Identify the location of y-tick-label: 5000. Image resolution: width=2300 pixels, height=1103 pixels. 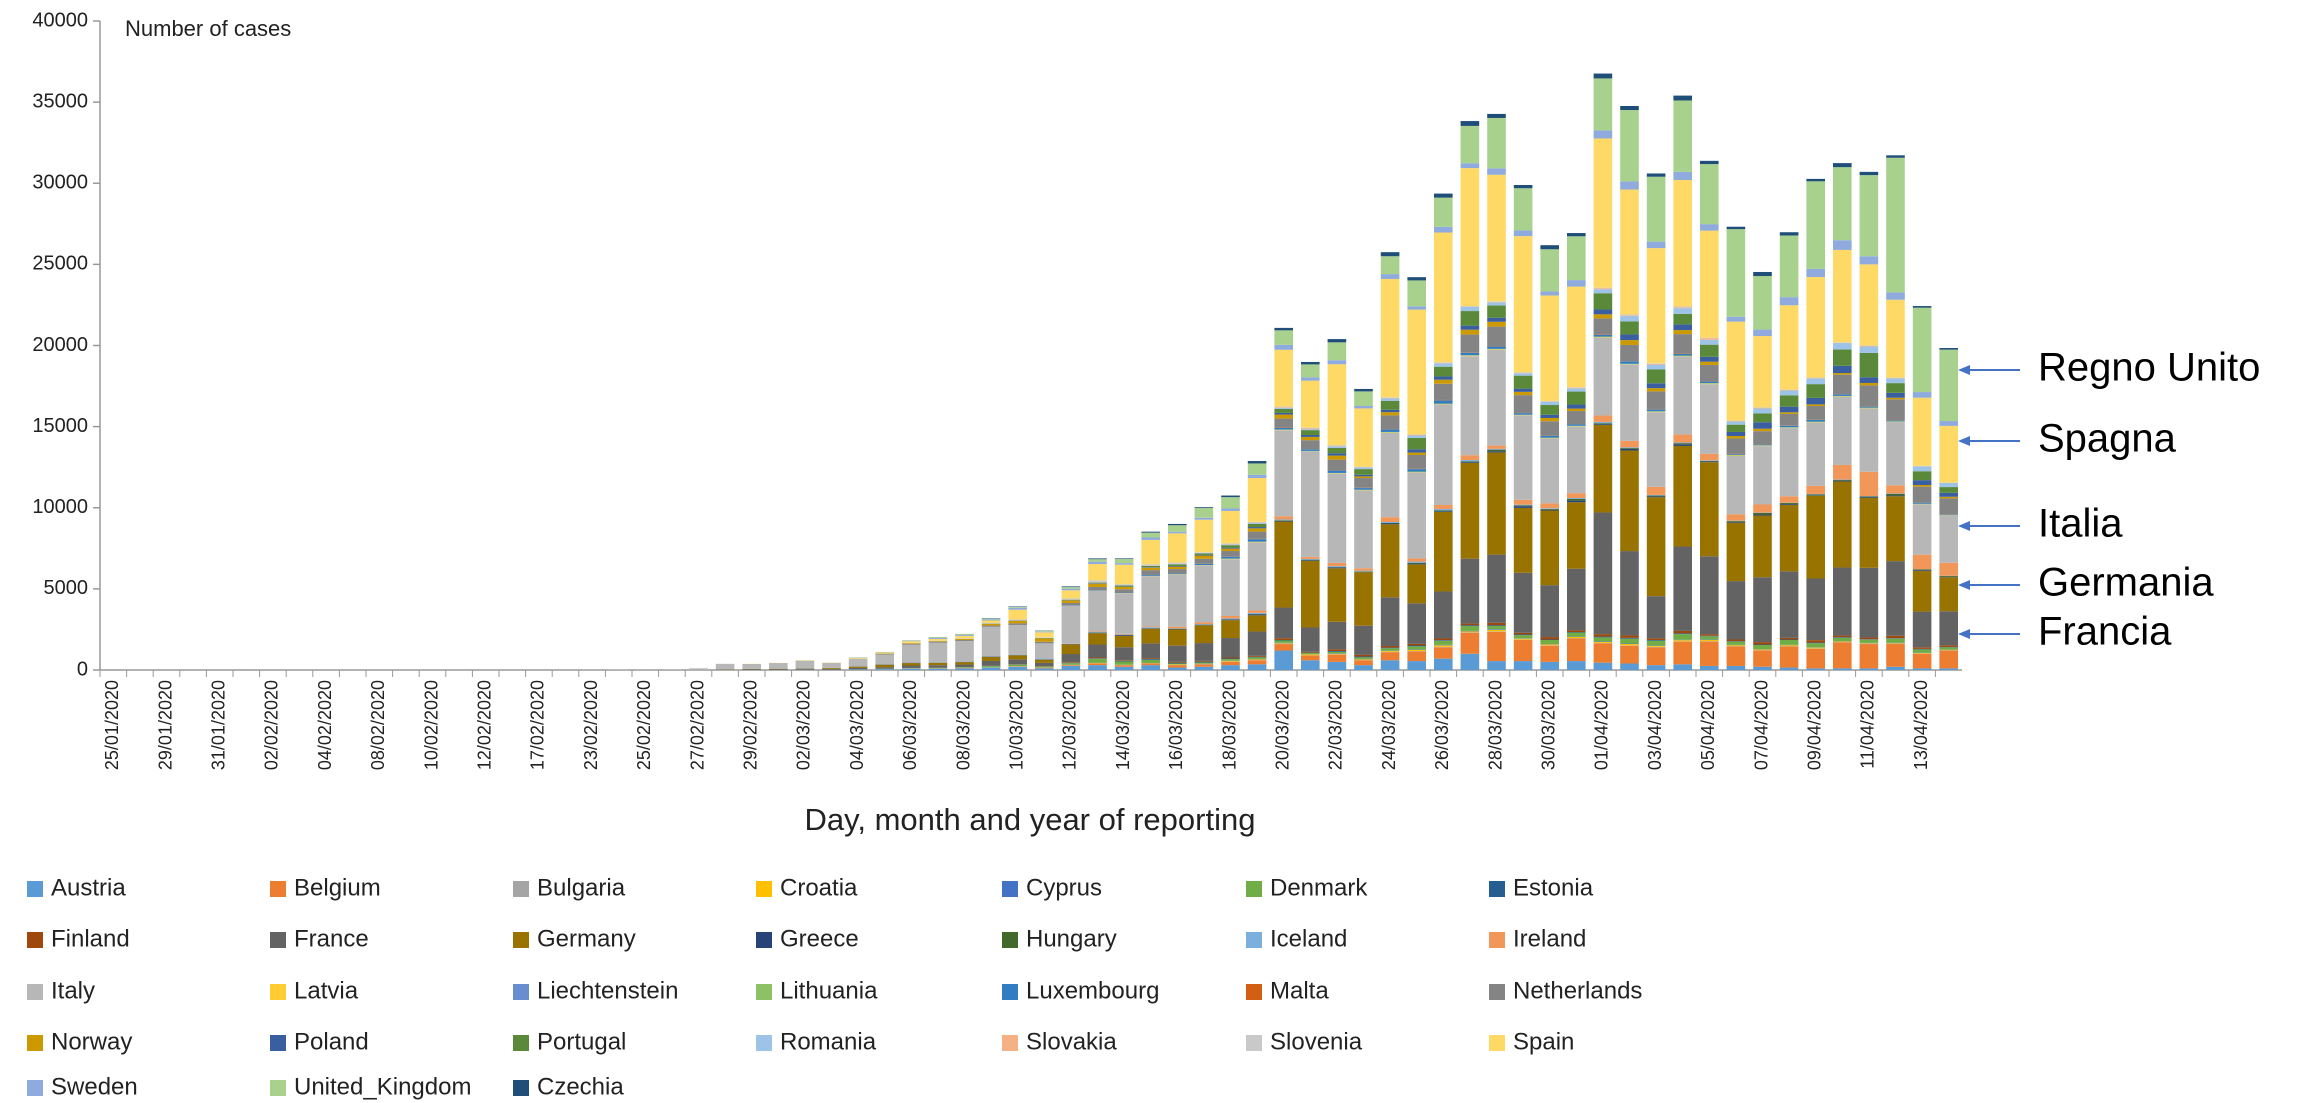
(66, 588).